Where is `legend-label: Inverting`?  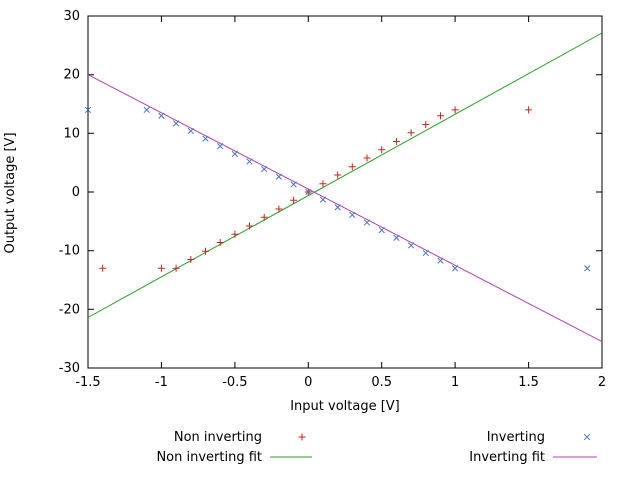 legend-label: Inverting is located at coordinates (516, 437).